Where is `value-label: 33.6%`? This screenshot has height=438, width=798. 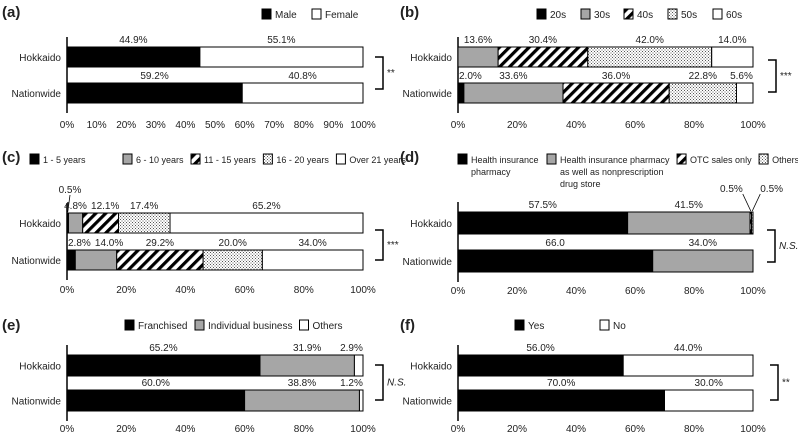
value-label: 33.6% is located at coordinates (513, 76).